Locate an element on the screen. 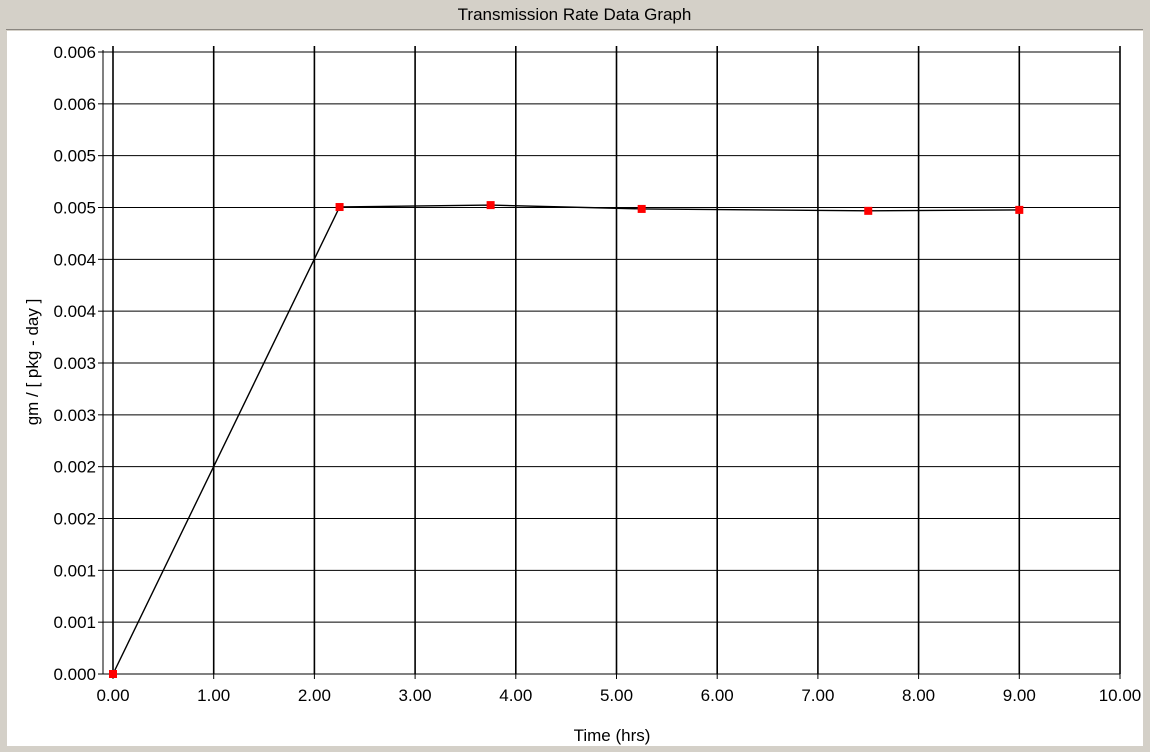  window-title: Transmission Rate Data Graph is located at coordinates (574, 15).